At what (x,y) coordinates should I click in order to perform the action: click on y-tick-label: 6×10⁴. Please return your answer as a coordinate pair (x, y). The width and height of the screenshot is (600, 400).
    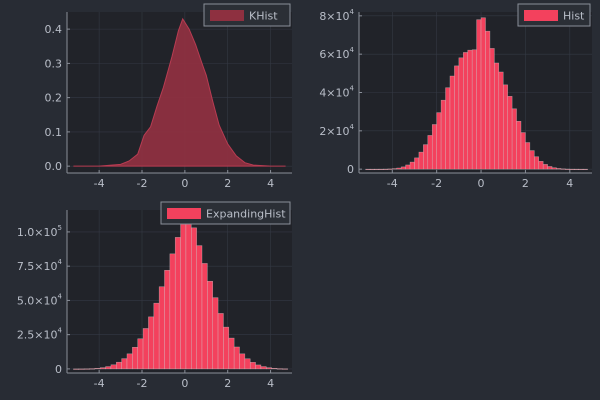
    Looking at the image, I should click on (336, 53).